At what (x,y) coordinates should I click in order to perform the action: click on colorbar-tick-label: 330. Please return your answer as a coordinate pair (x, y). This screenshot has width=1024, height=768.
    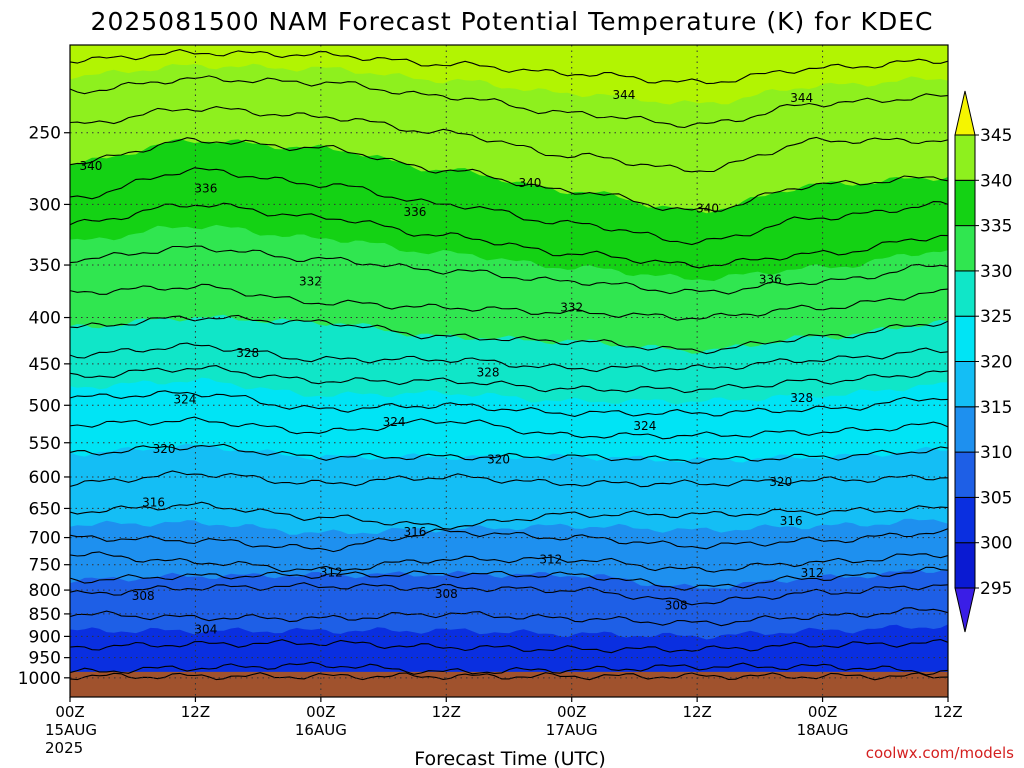
    Looking at the image, I should click on (996, 272).